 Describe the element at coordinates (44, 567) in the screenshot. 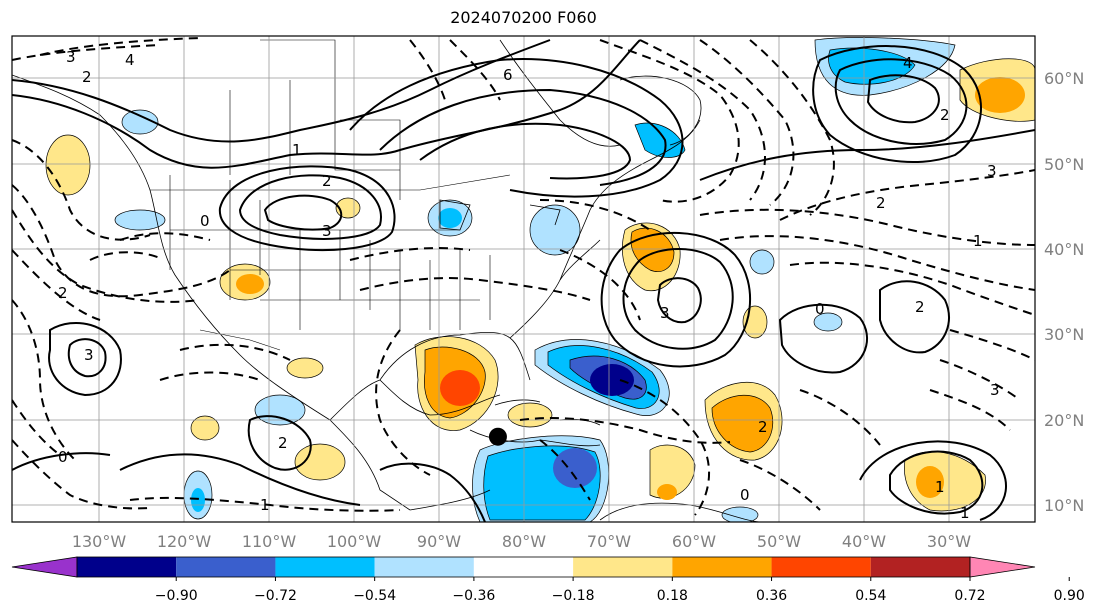

I see `colorbar-extend-min` at that location.